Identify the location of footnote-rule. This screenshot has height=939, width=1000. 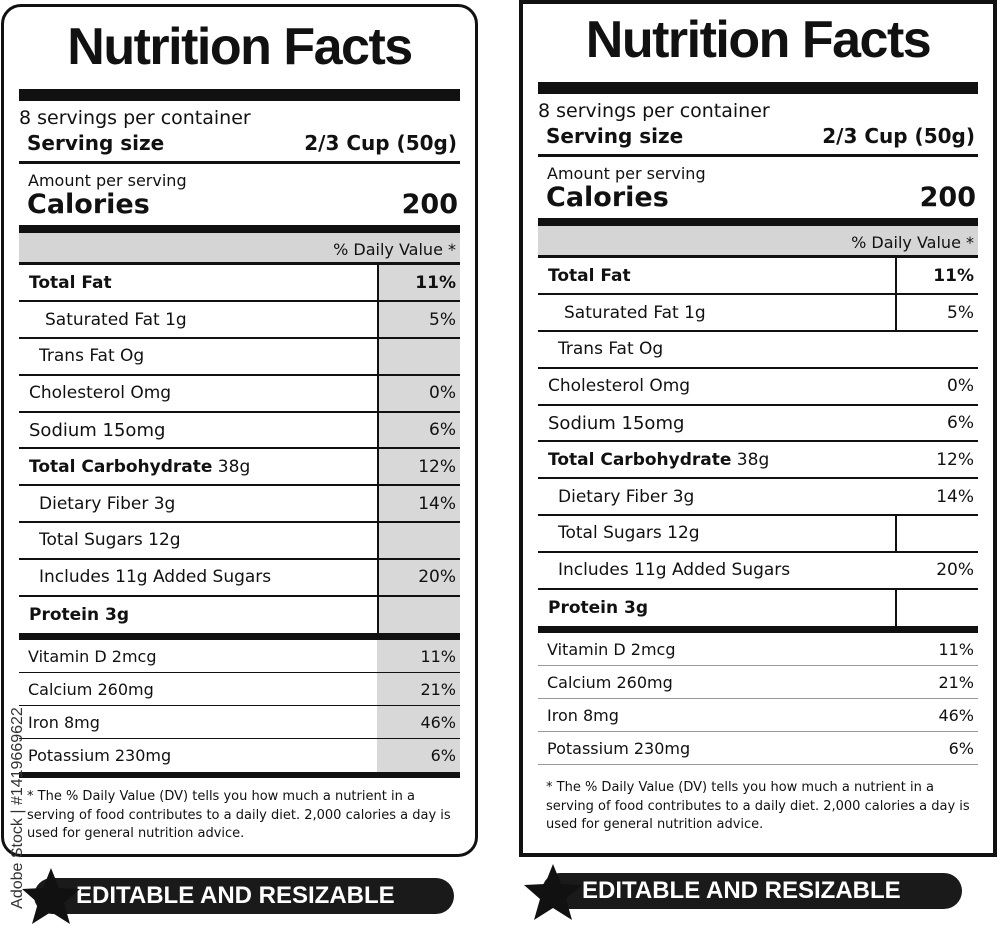
(239, 775).